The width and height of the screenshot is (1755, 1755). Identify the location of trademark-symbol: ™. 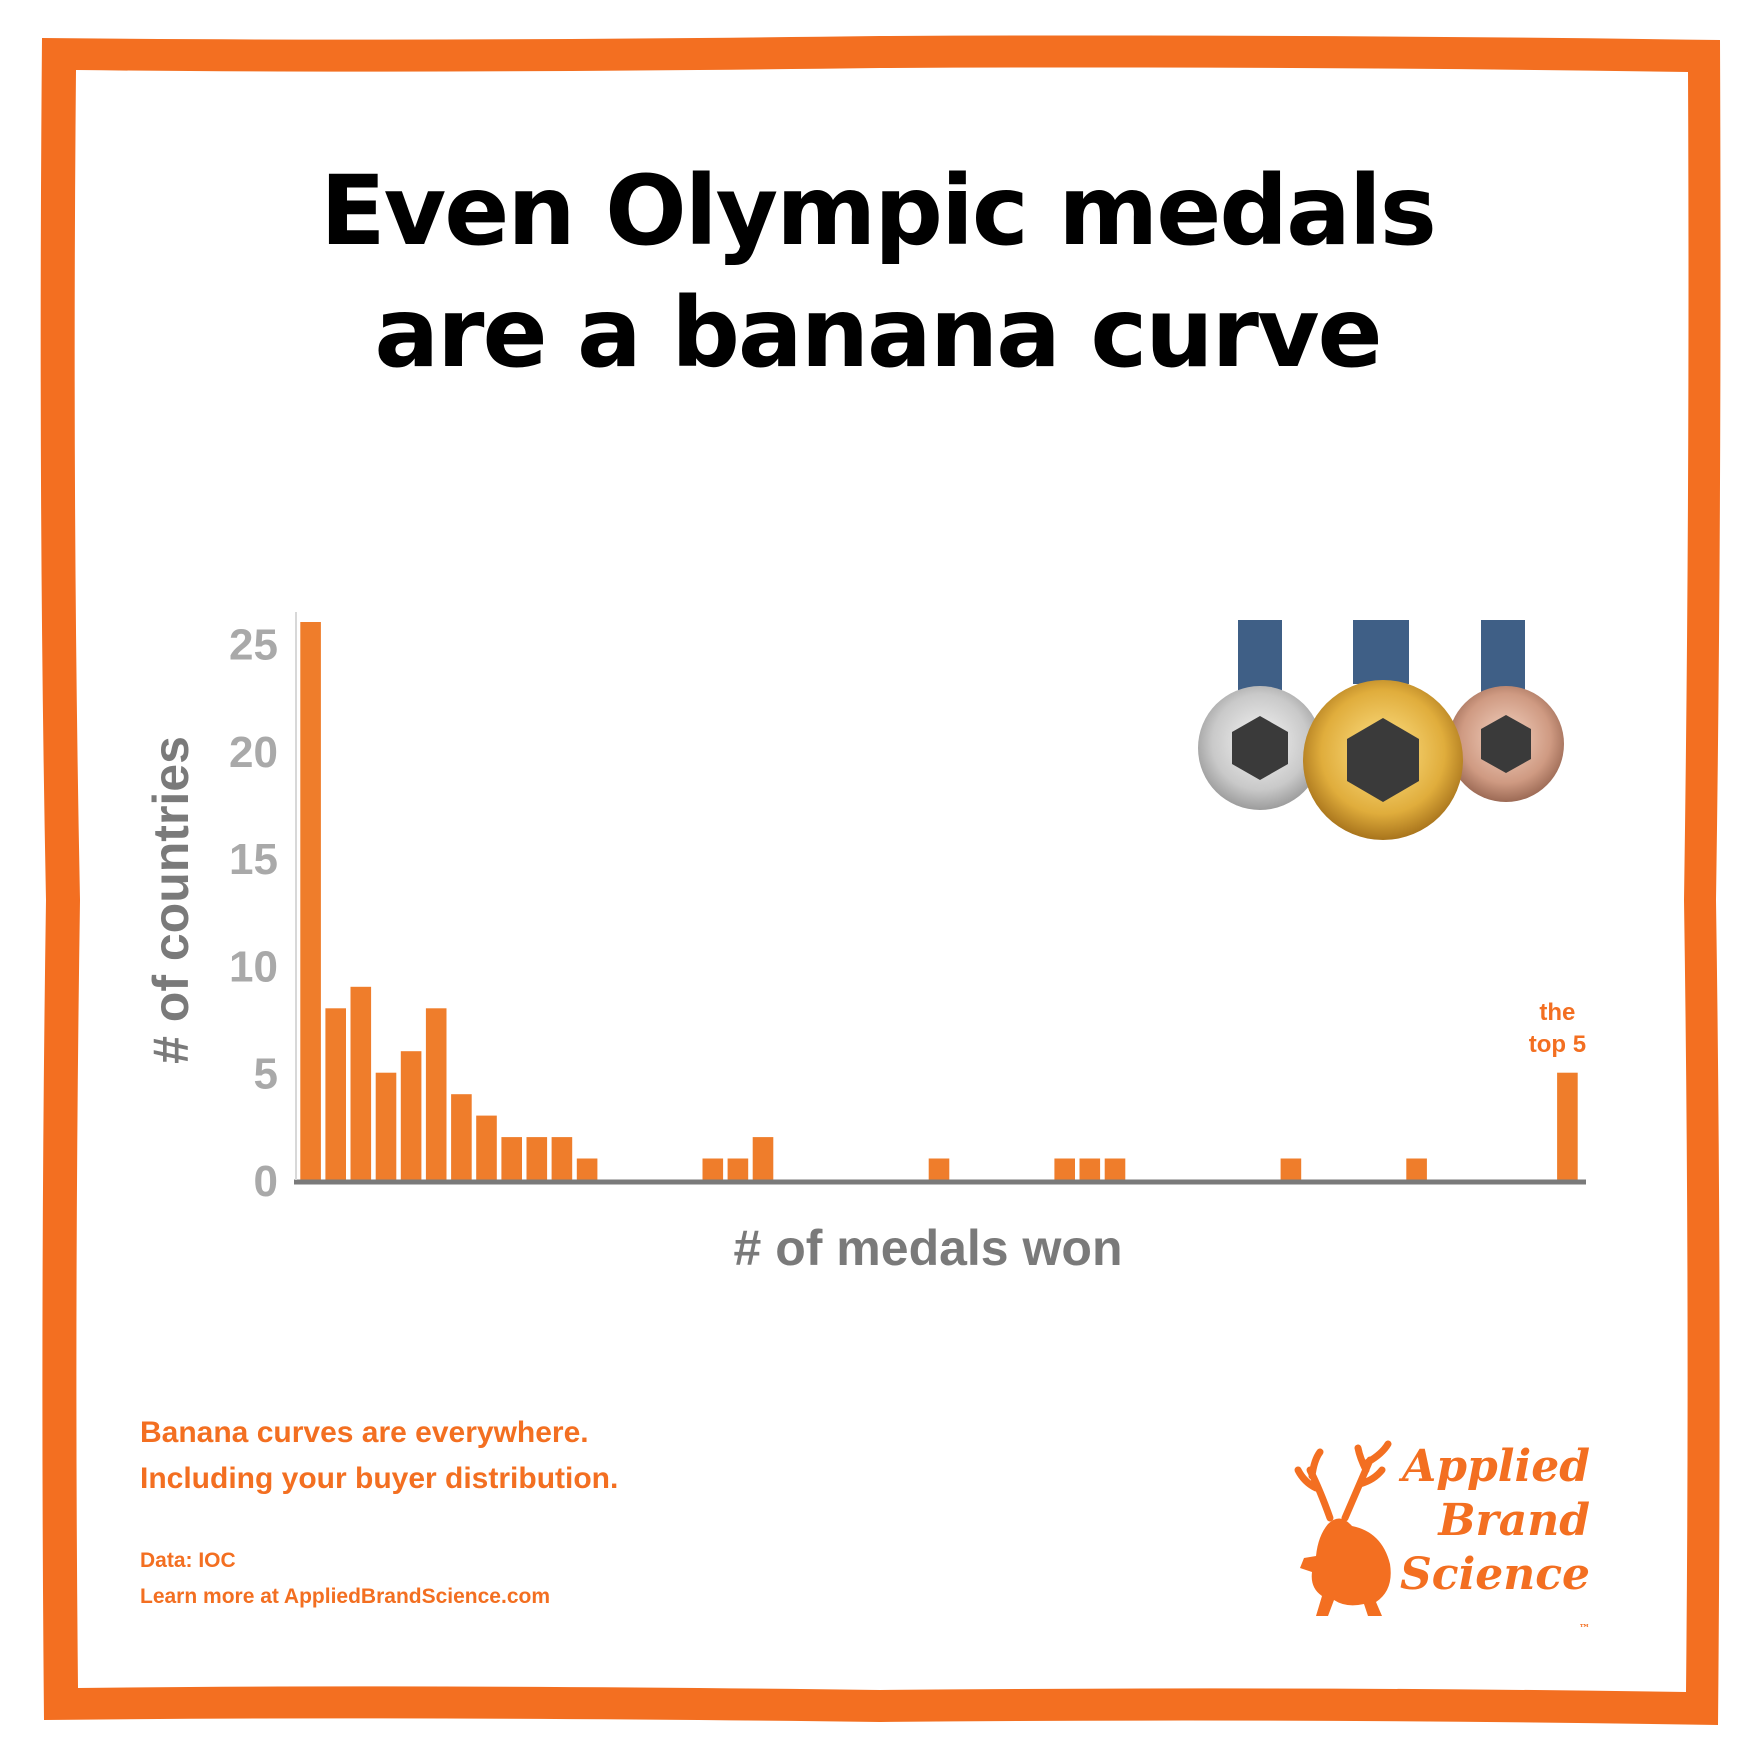
(1584, 1628).